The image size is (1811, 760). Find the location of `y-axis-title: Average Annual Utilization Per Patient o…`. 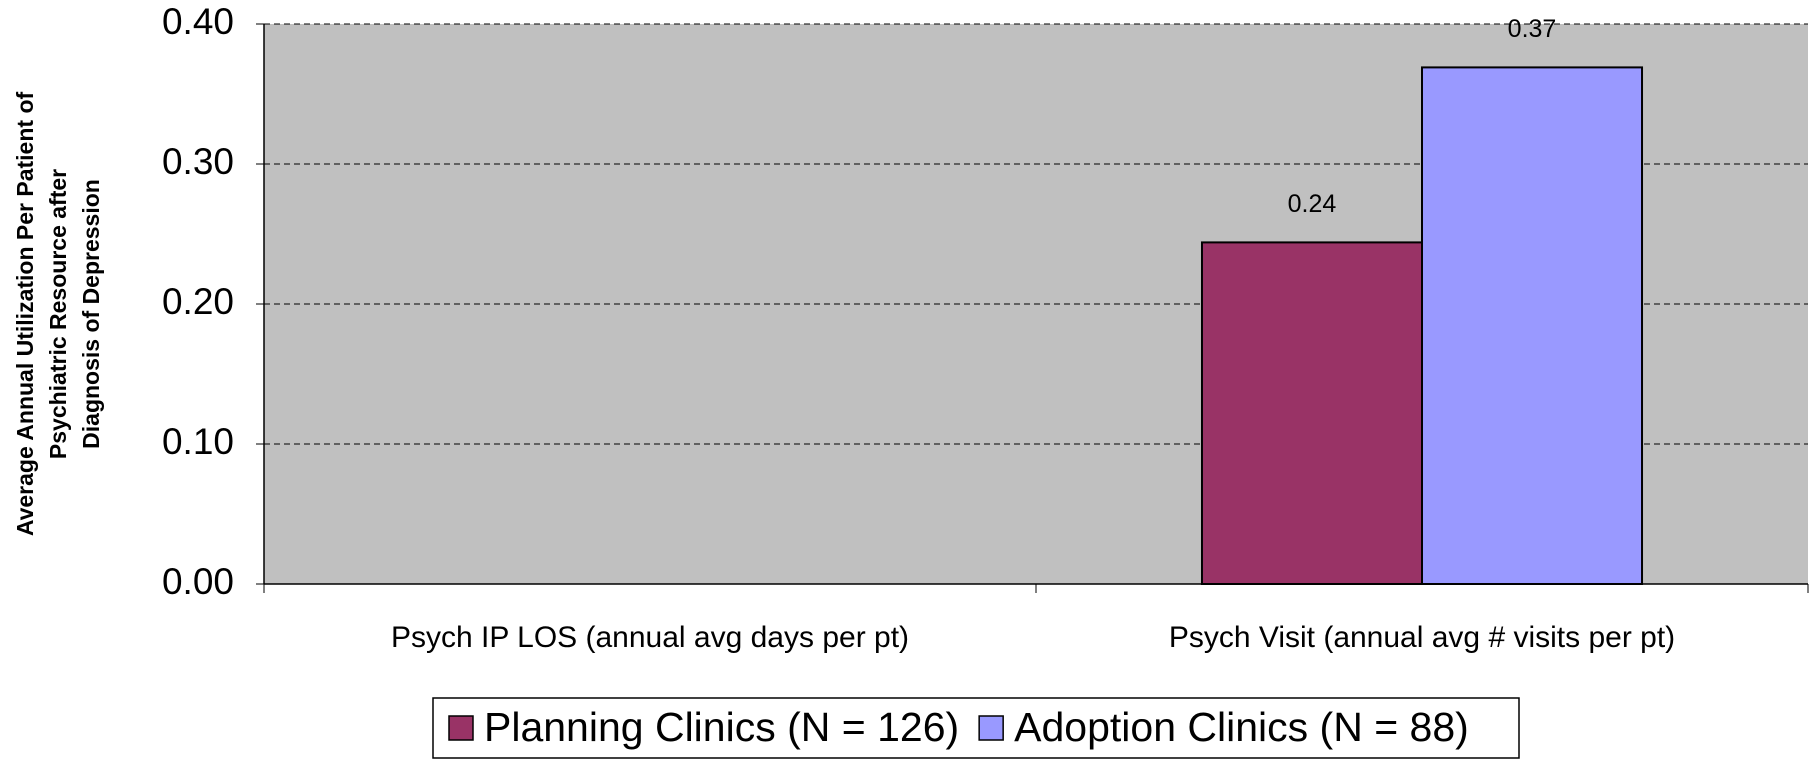

y-axis-title: Average Annual Utilization Per Patient o… is located at coordinates (58, 314).